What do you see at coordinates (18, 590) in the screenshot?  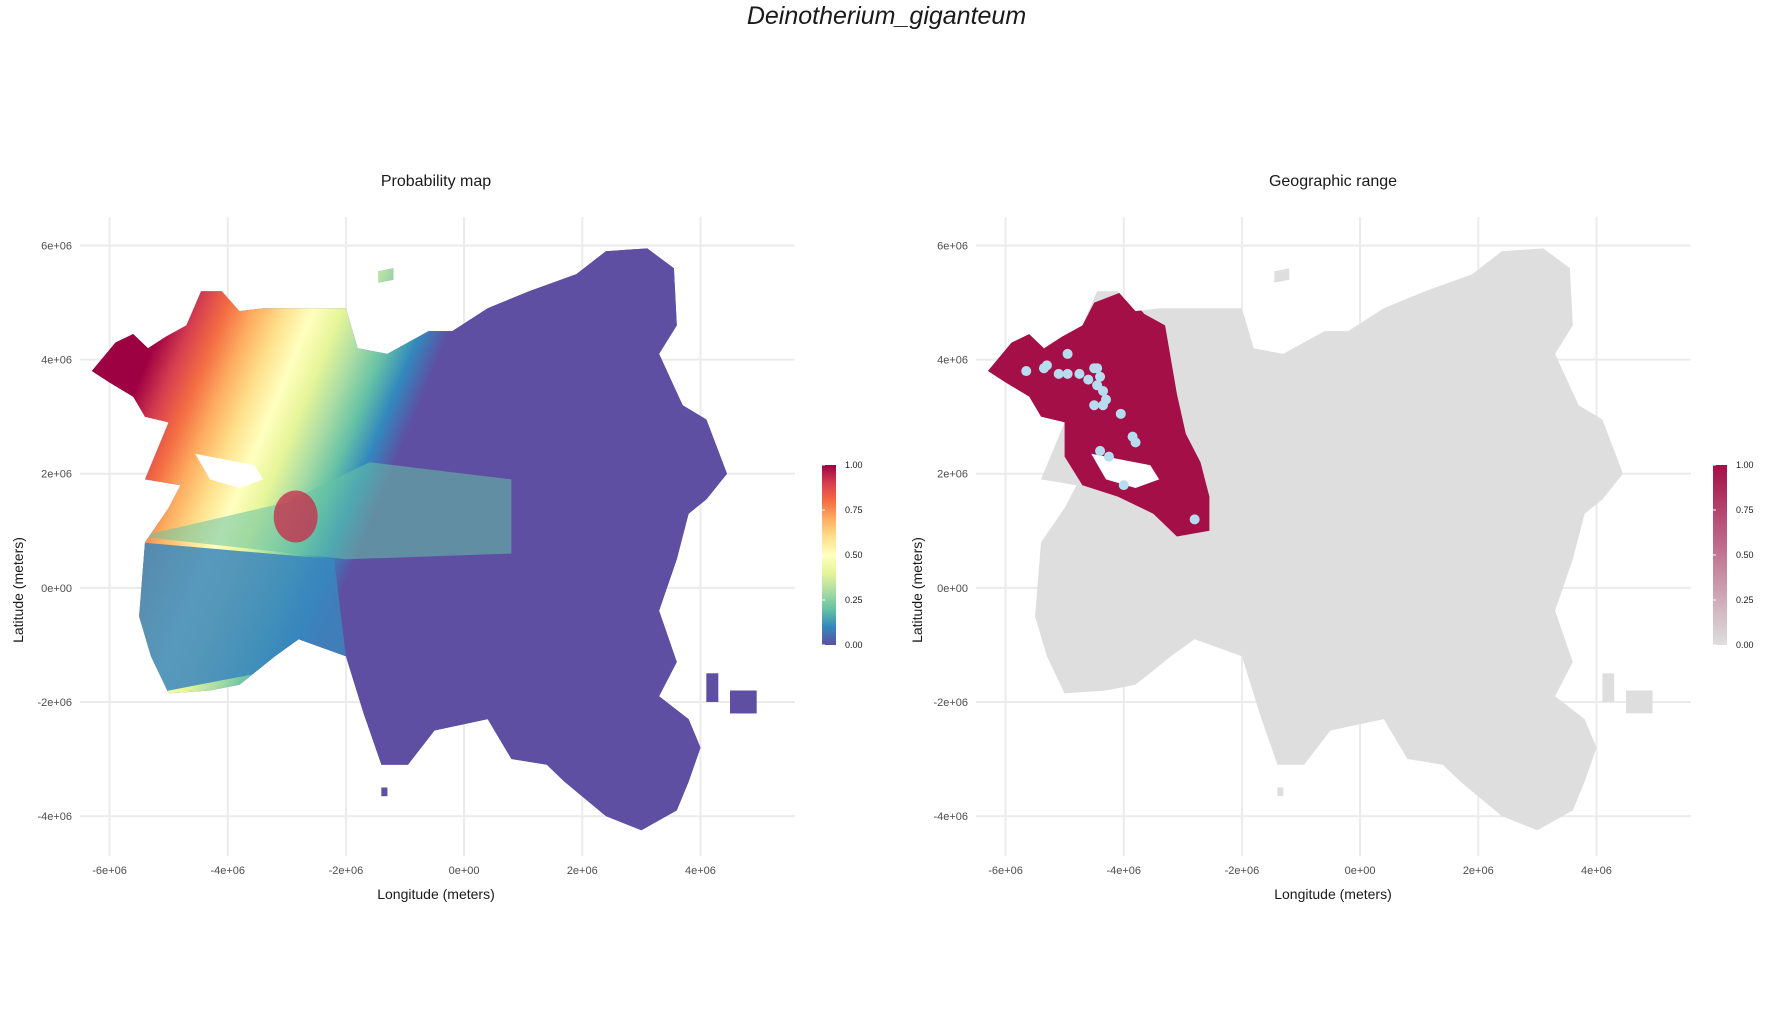 I see `probability-ylabel: Latitude (meters)` at bounding box center [18, 590].